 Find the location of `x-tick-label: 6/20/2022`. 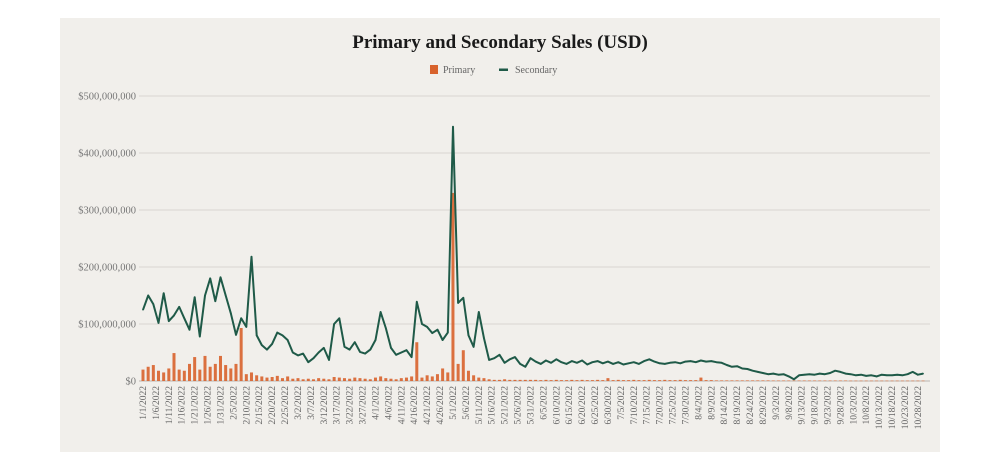

x-tick-label: 6/20/2022 is located at coordinates (583, 405).